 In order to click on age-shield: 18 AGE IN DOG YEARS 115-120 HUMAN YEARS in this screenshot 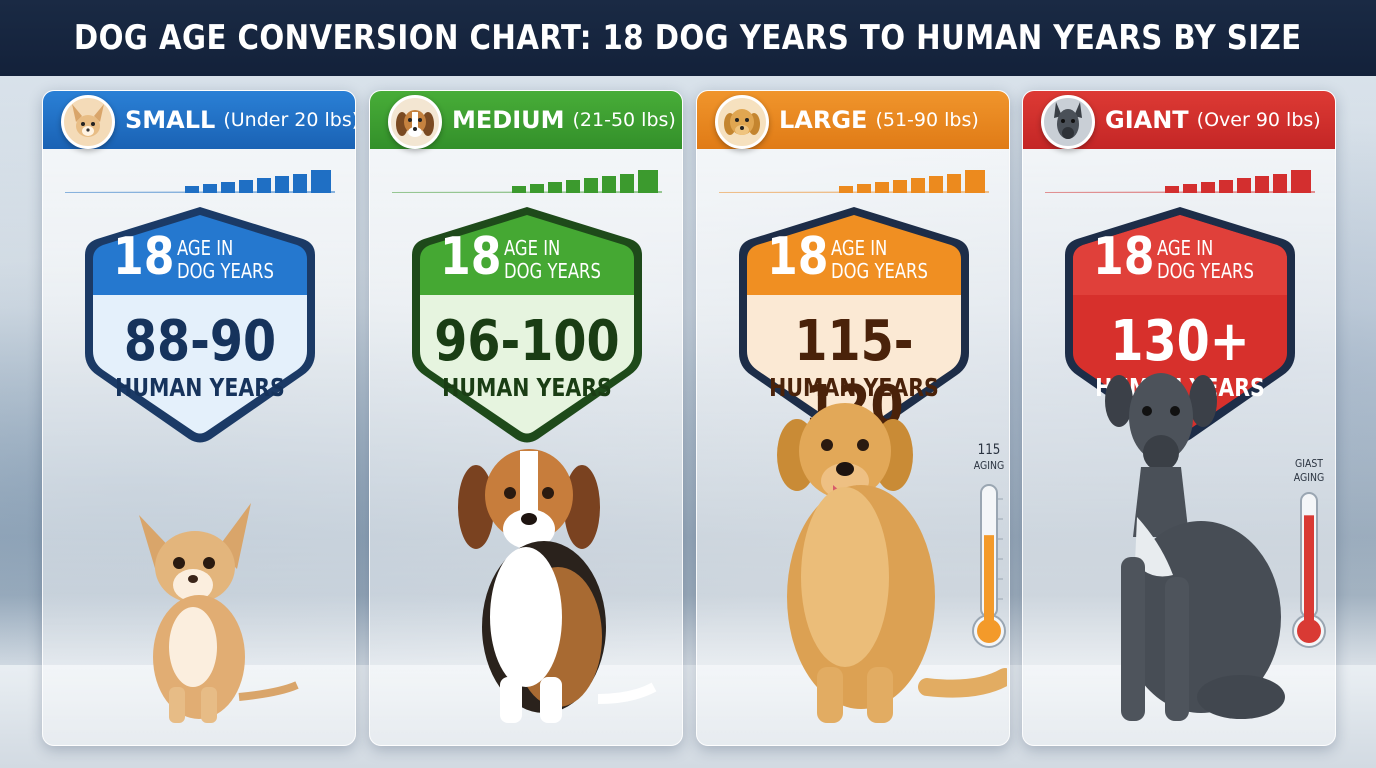, I will do `click(854, 325)`.